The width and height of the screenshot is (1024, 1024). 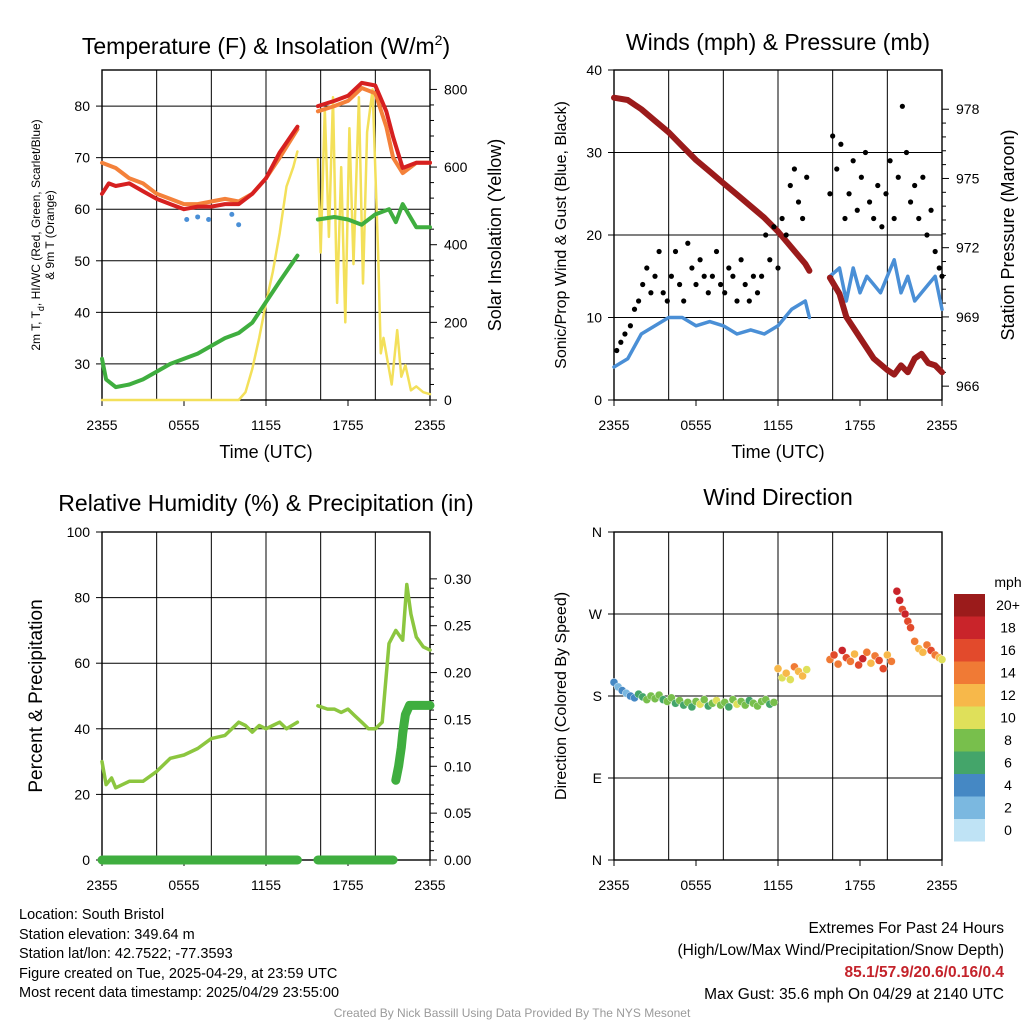 I want to click on series-sonic/prop-wind, so click(x=778, y=313).